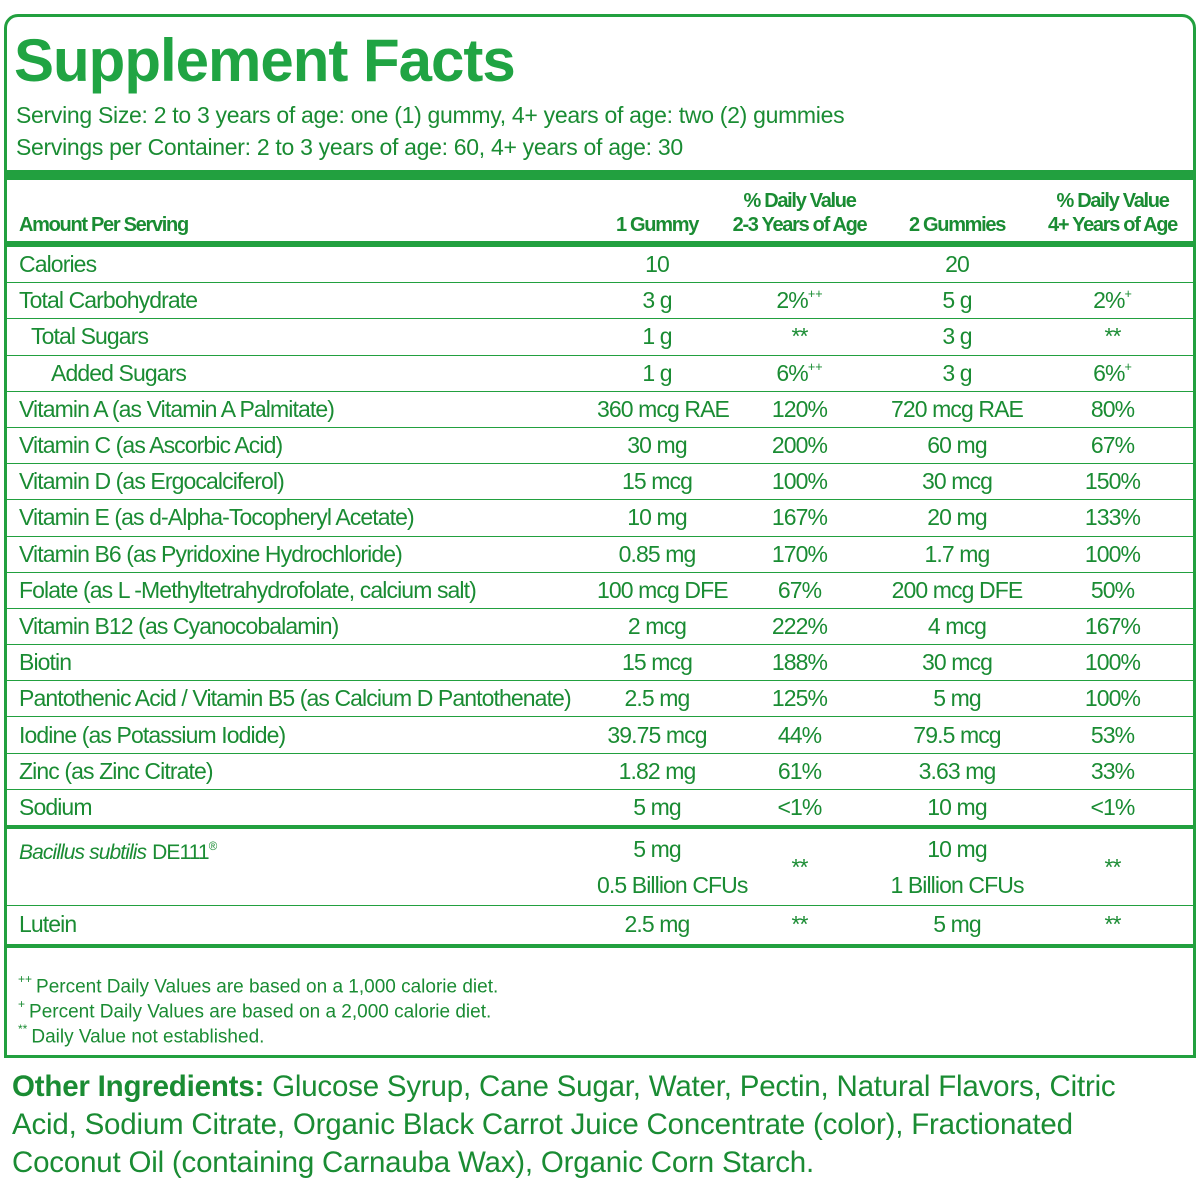  What do you see at coordinates (957, 771) in the screenshot?
I see `cell: 3.63 mg` at bounding box center [957, 771].